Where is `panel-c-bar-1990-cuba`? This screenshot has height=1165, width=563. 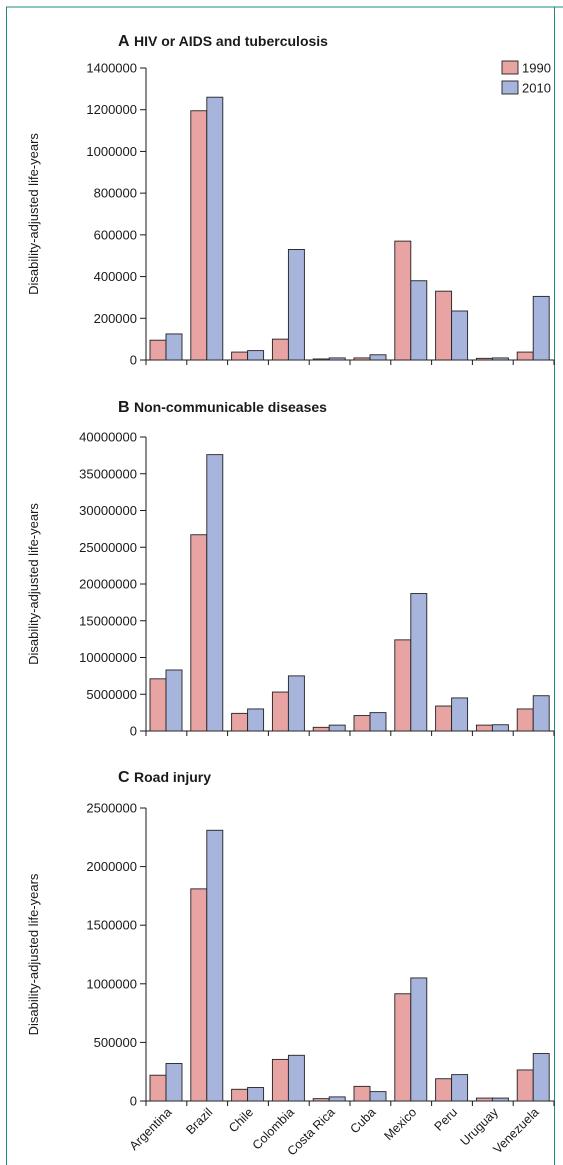
panel-c-bar-1990-cuba is located at coordinates (362, 1093).